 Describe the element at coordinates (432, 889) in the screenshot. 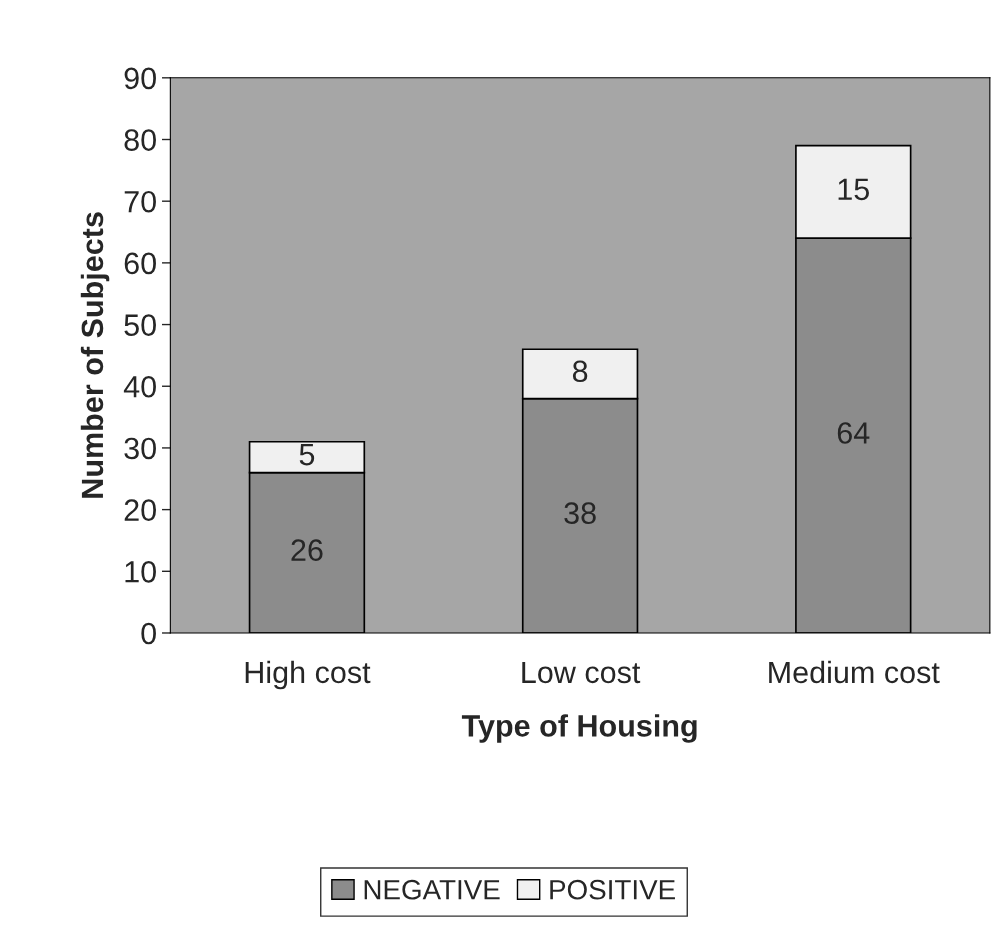

I see `legend-label: NEGATIVE` at that location.